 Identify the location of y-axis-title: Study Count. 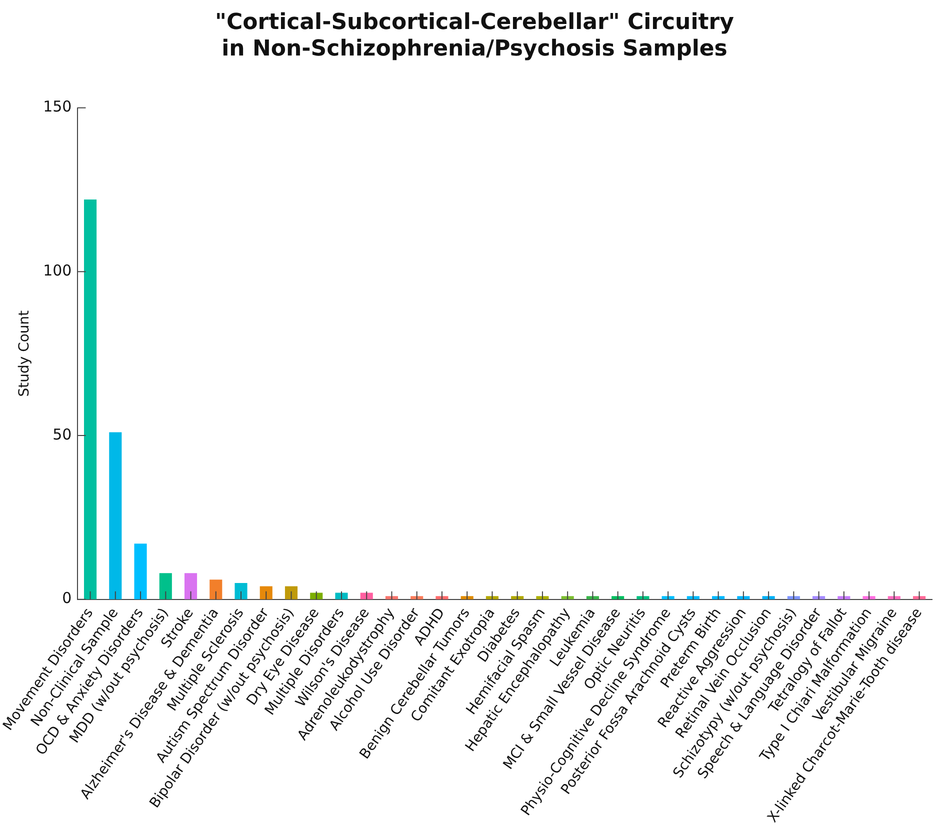
(24, 353).